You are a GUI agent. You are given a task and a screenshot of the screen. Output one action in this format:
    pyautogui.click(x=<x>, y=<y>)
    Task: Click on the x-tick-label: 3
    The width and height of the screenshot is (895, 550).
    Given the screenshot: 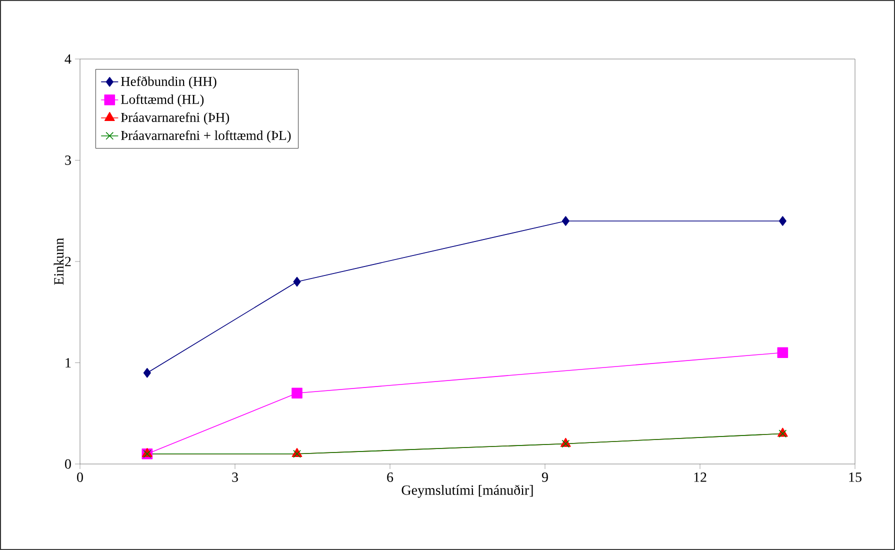 What is the action you would take?
    pyautogui.click(x=235, y=477)
    